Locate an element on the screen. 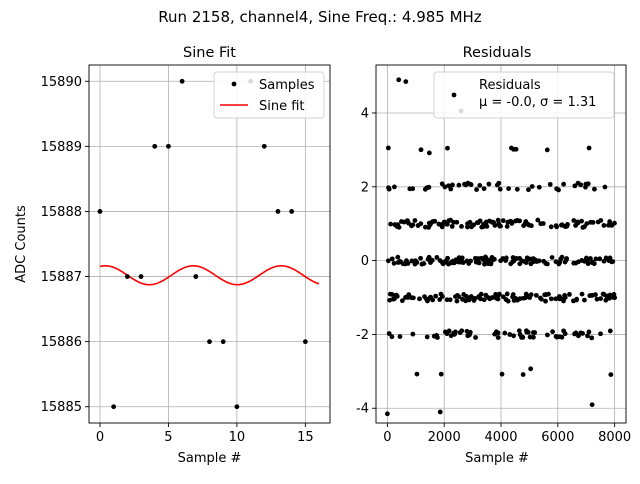 This screenshot has width=640, height=484. residuals-legend: Residuals μ = -0.0, σ = 1.31 is located at coordinates (524, 95).